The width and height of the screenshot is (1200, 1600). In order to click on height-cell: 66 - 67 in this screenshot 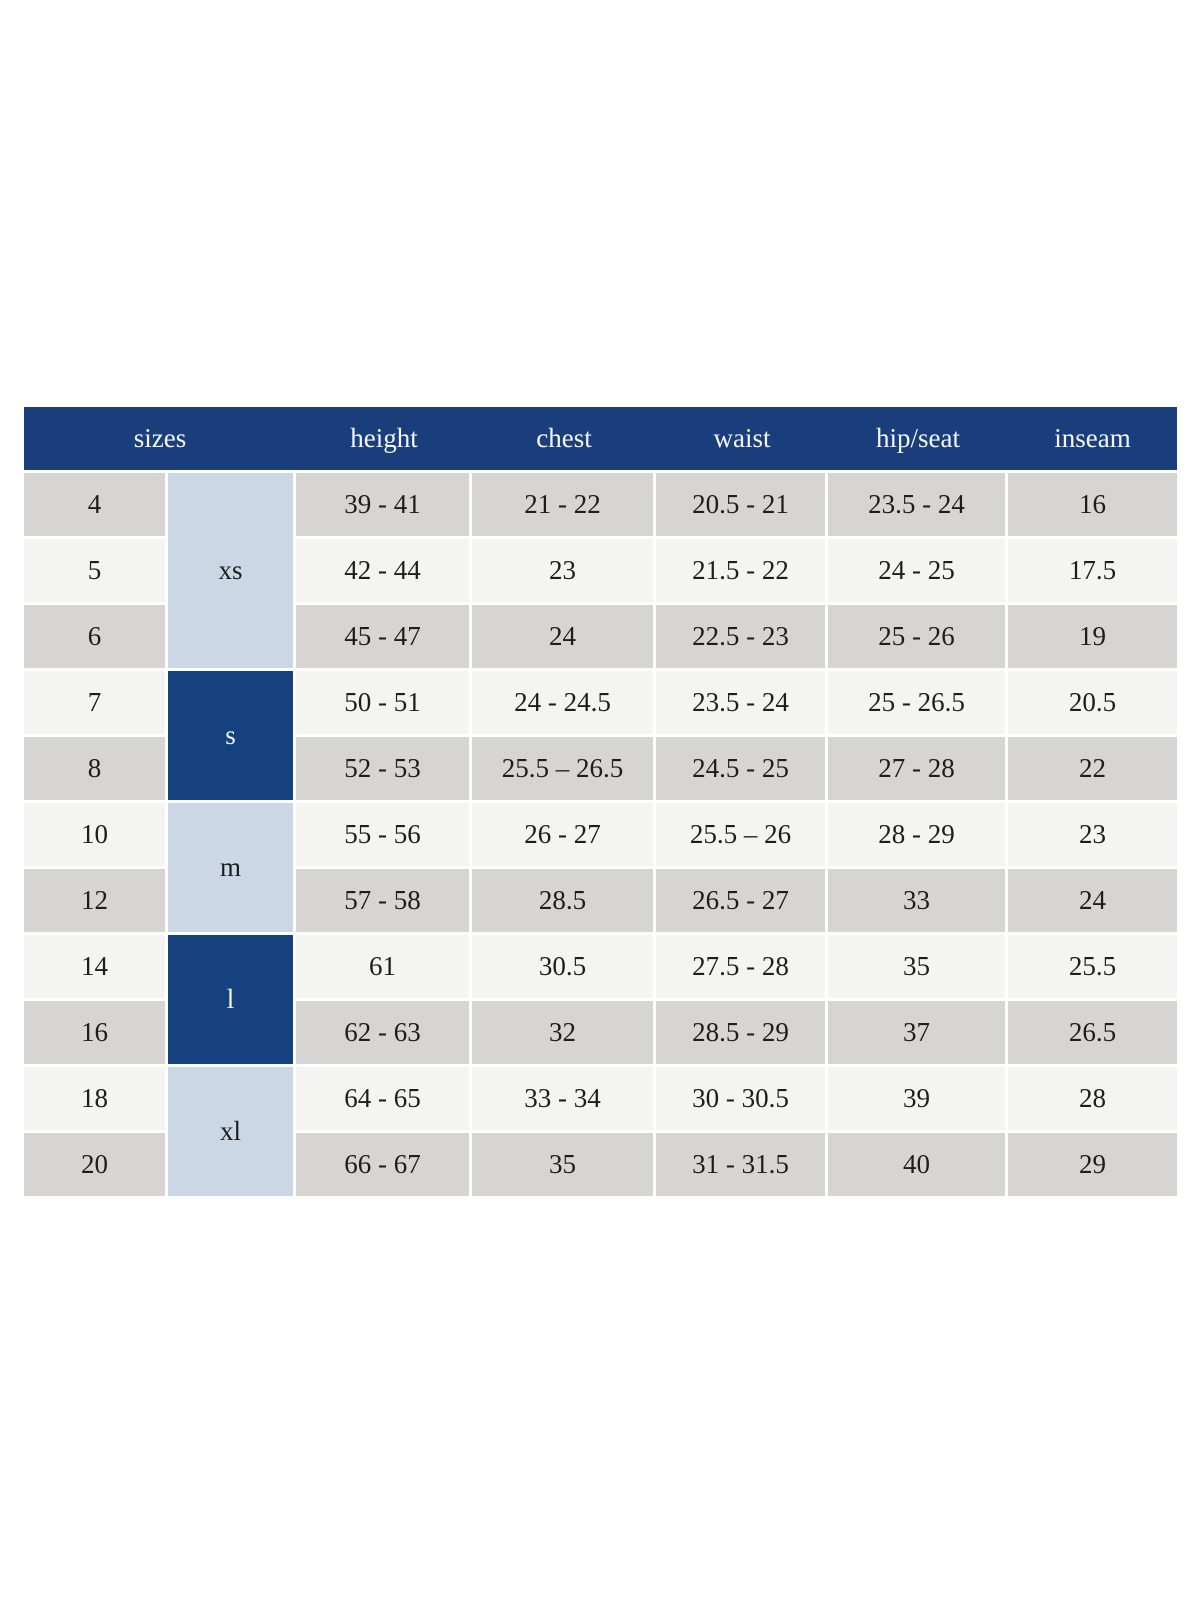, I will do `click(384, 1166)`.